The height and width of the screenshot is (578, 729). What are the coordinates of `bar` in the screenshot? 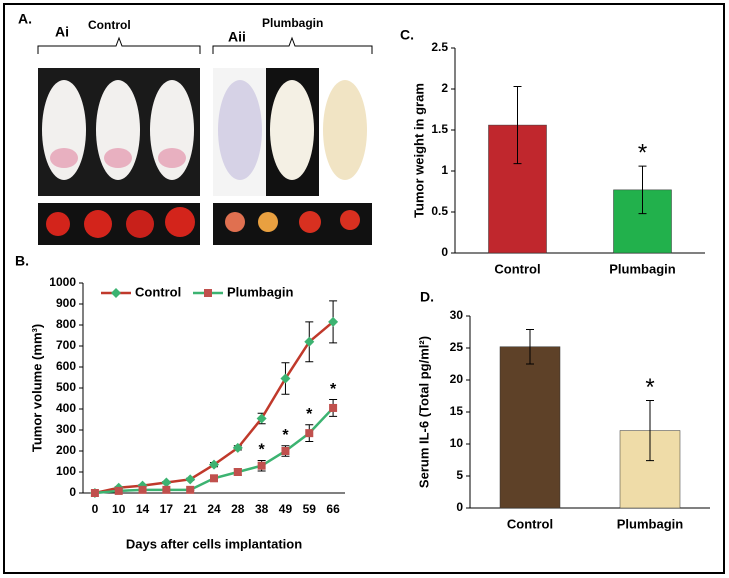 It's located at (530, 427).